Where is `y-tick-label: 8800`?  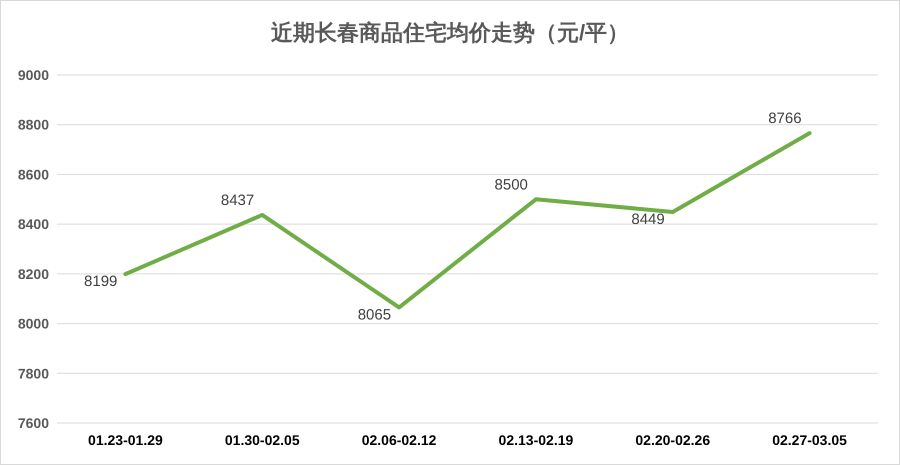
y-tick-label: 8800 is located at coordinates (34, 124).